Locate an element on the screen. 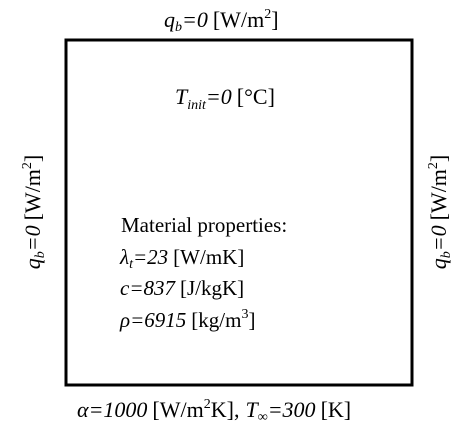  top-bc-unit-close: ] is located at coordinates (274, 19).